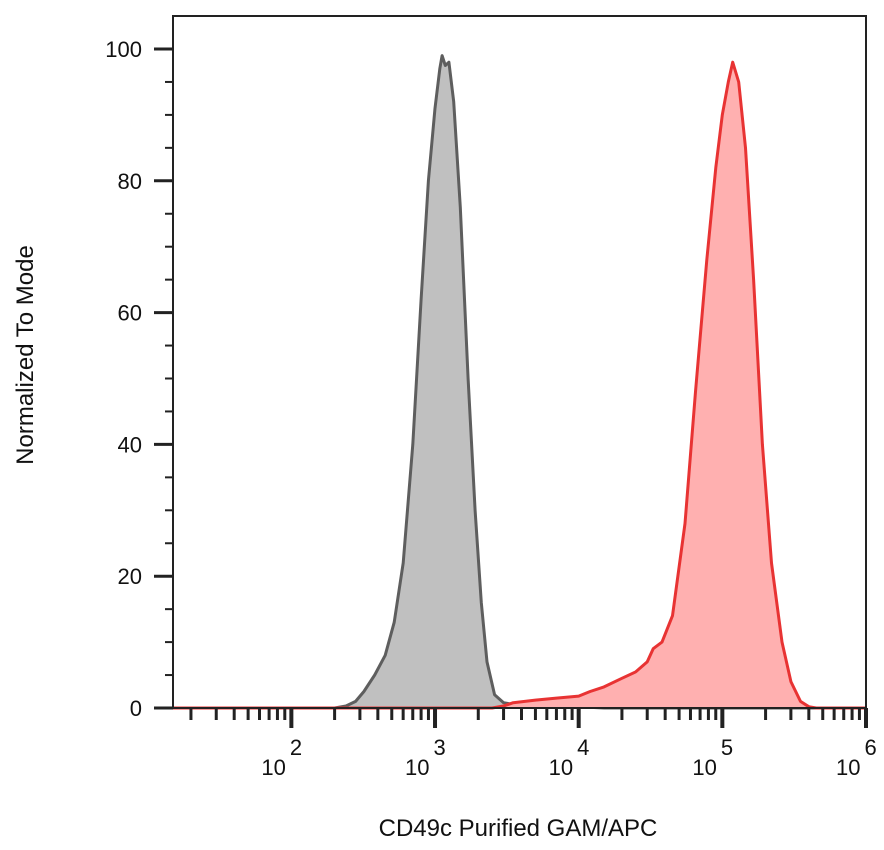 The width and height of the screenshot is (884, 850). I want to click on x-tick-exponent: 2, so click(296, 747).